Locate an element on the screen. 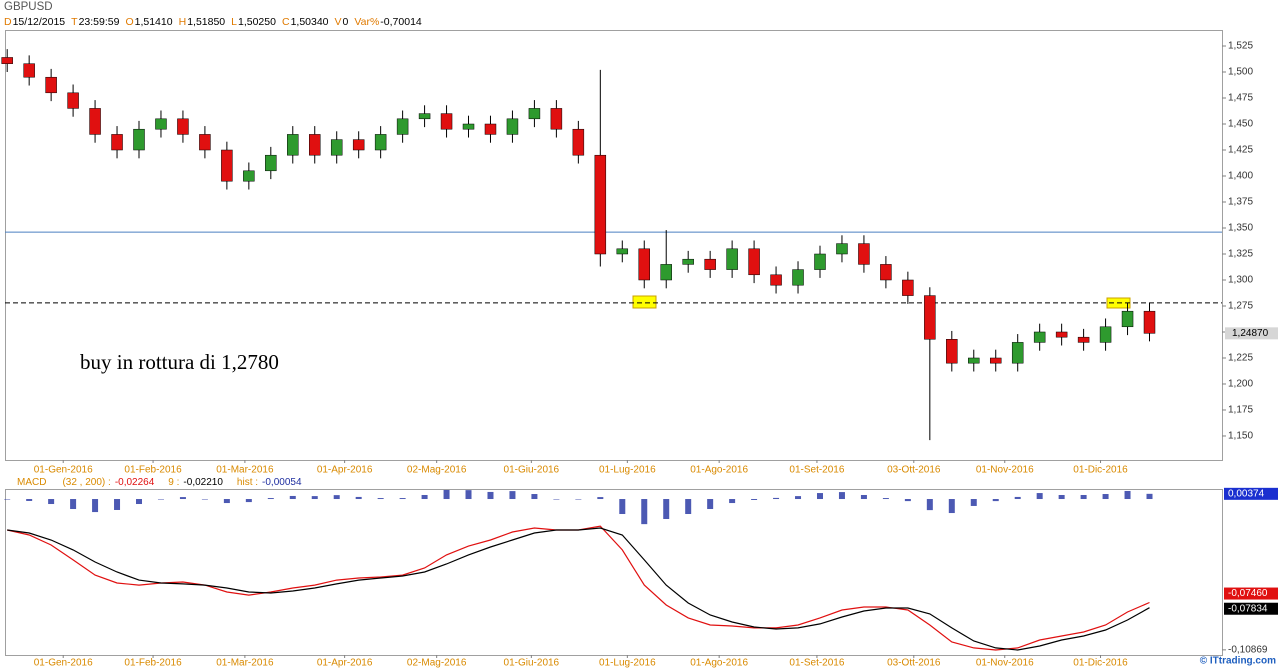  info-key: T is located at coordinates (74, 22).